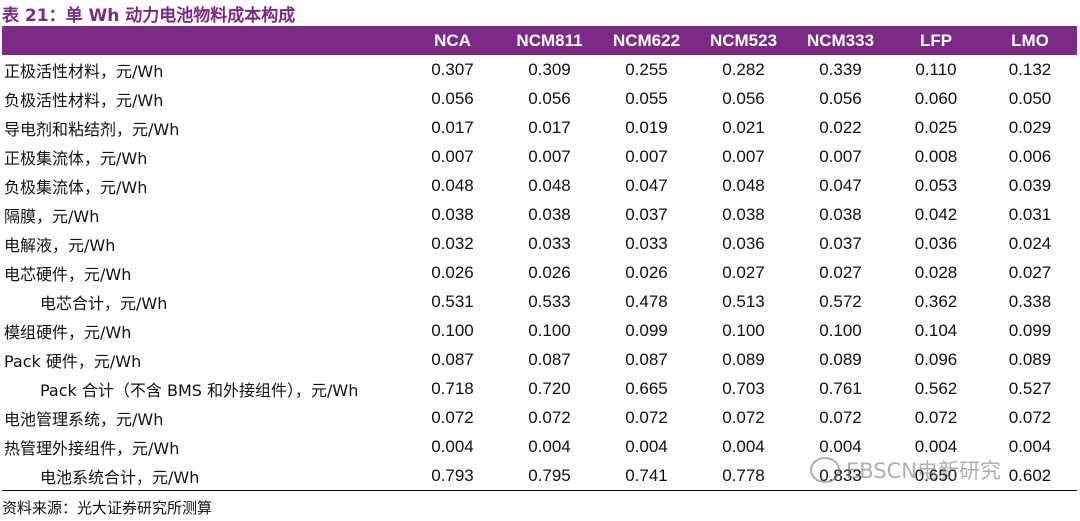 Image resolution: width=1080 pixels, height=521 pixels. I want to click on cell-value: 0.338, so click(1030, 301).